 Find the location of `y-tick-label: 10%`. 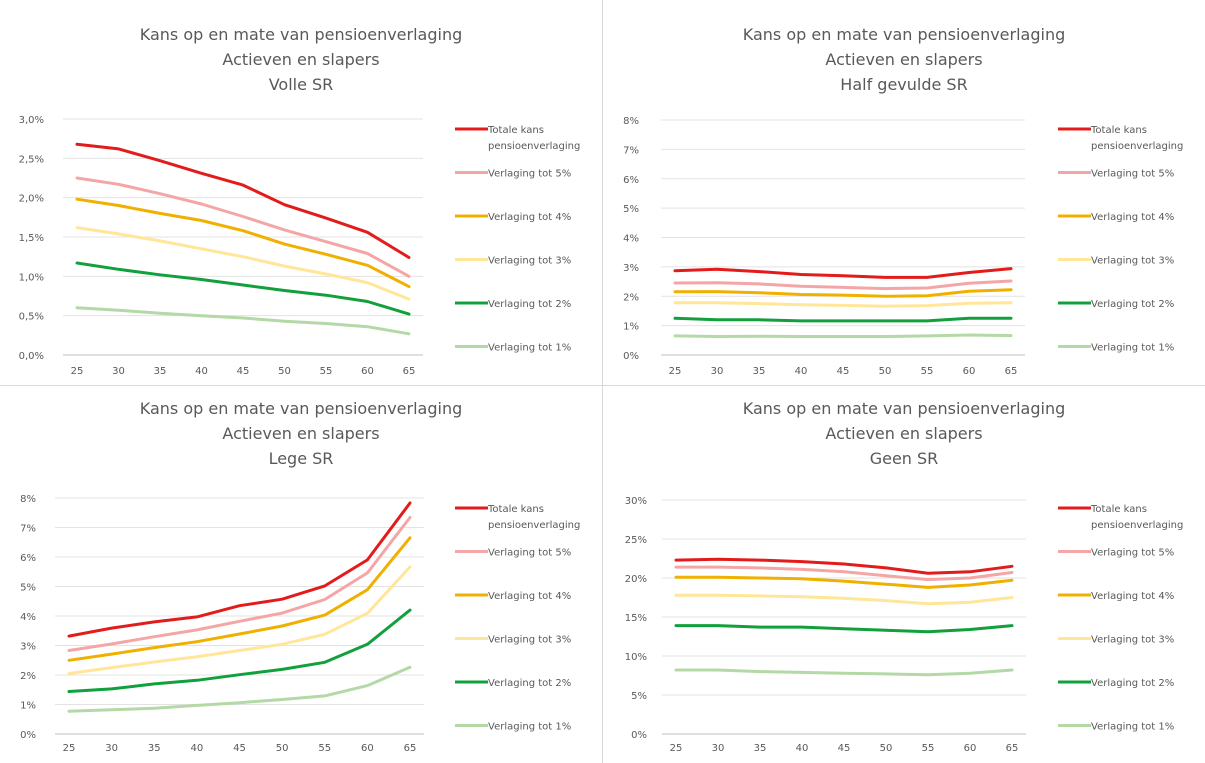

y-tick-label: 10% is located at coordinates (636, 657).